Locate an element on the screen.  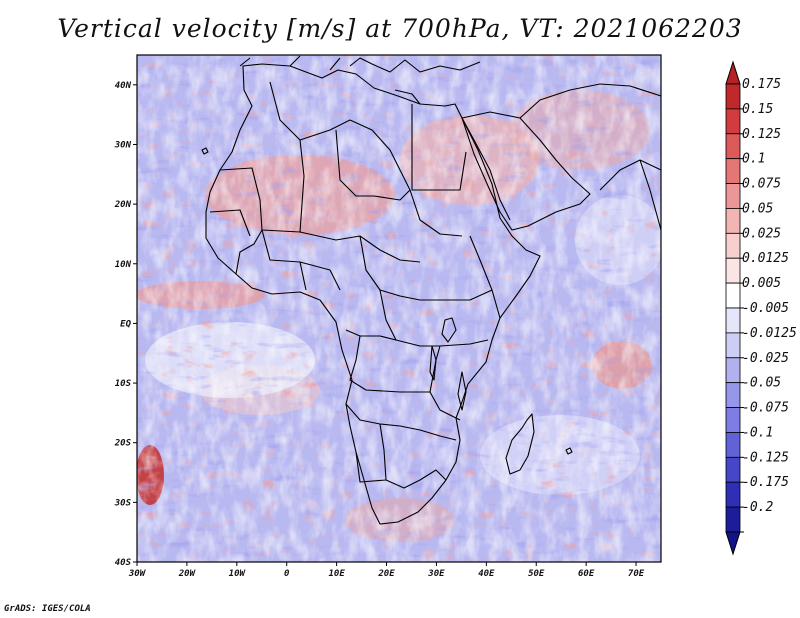
lon-tick-label: 60E is located at coordinates (586, 574).